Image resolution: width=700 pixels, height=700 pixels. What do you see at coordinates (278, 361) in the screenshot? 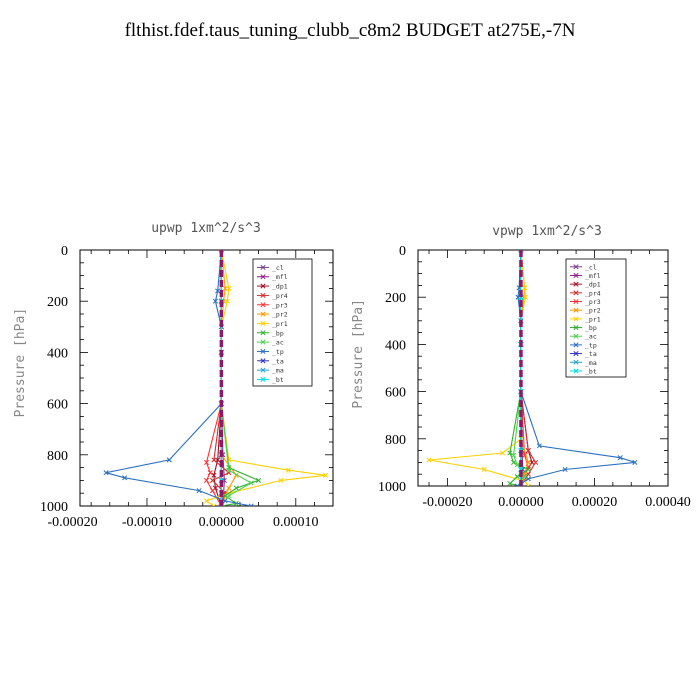
I see `legend-label: _ta` at bounding box center [278, 361].